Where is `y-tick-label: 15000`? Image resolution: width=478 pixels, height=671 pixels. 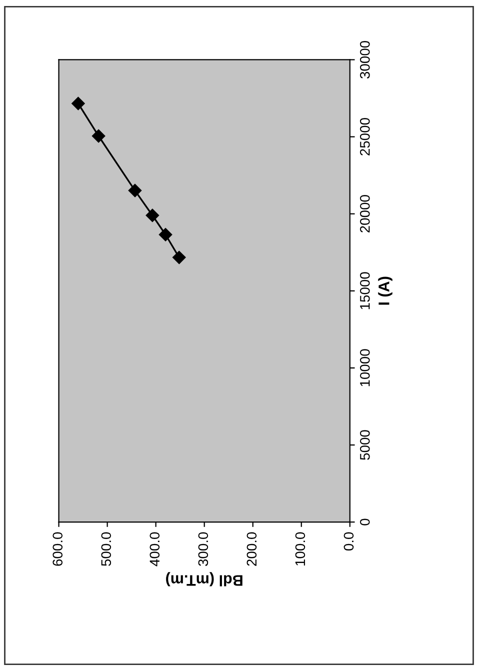
y-tick-label: 15000 is located at coordinates (365, 291).